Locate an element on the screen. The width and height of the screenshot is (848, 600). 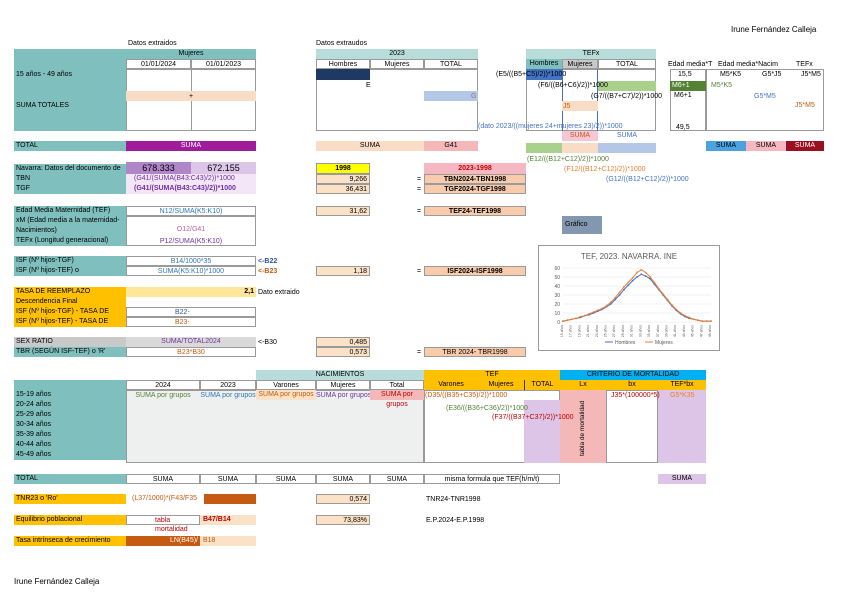
sex-ratio-value: 0,485 is located at coordinates (343, 342).